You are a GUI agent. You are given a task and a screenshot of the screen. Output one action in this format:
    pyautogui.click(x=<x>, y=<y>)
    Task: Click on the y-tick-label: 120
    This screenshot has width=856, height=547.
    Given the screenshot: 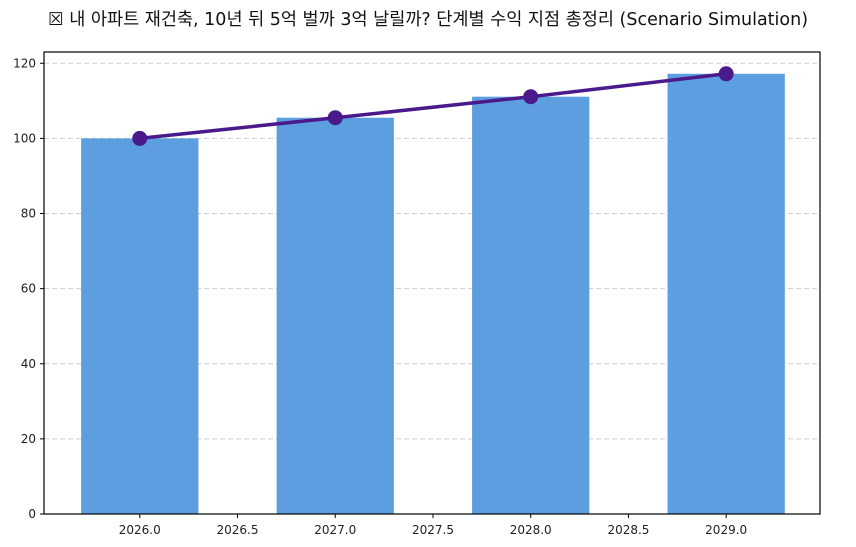 What is the action you would take?
    pyautogui.click(x=24, y=63)
    